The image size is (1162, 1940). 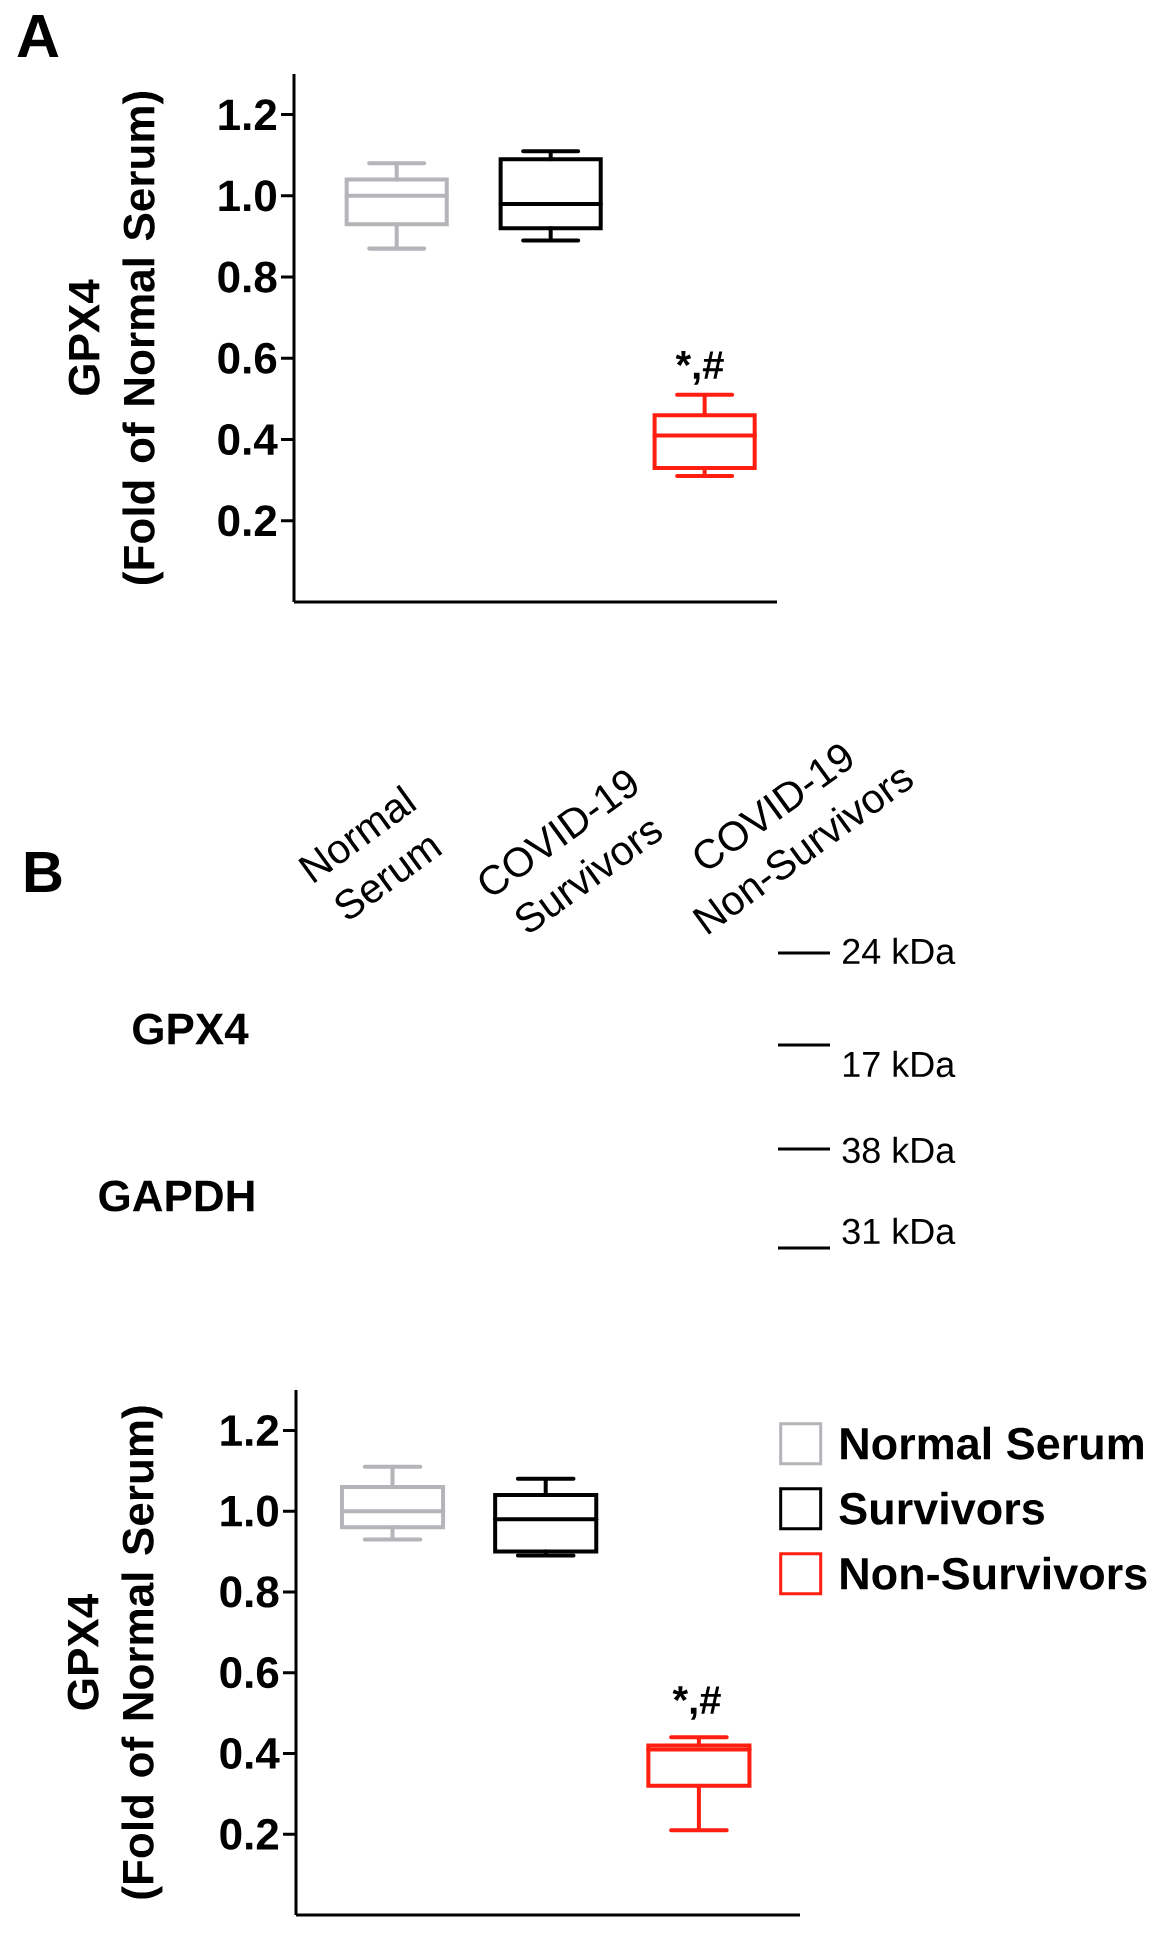 I want to click on text: 24 kDa, so click(x=899, y=951).